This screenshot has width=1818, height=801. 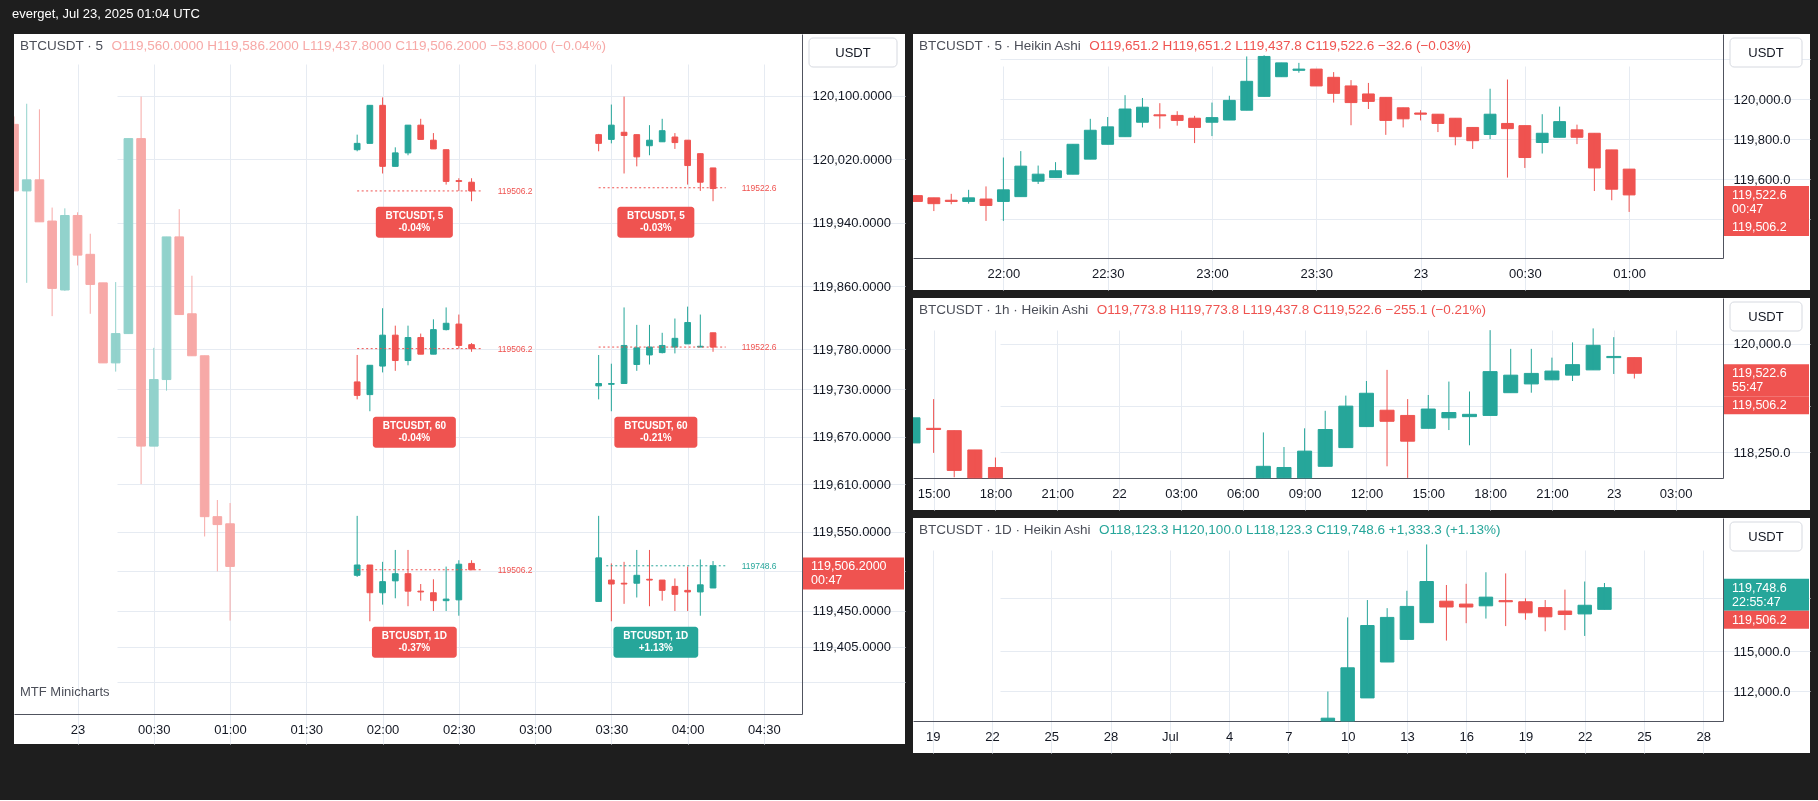 I want to click on x-tick-label: 01:00, so click(x=1629, y=273).